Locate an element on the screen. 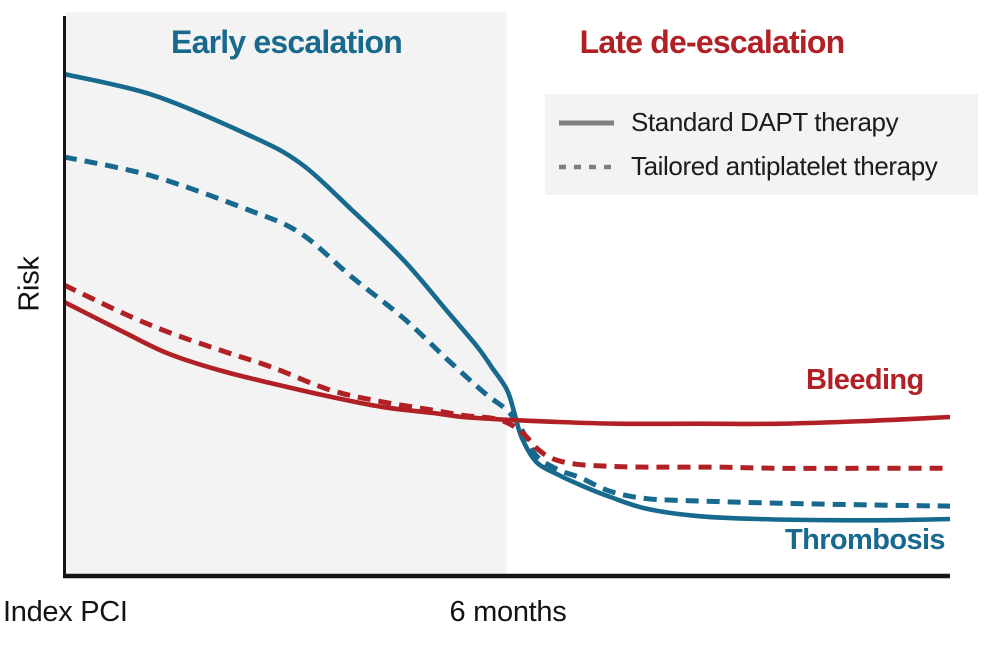  y-axis-label-risk: Risk is located at coordinates (29, 284).